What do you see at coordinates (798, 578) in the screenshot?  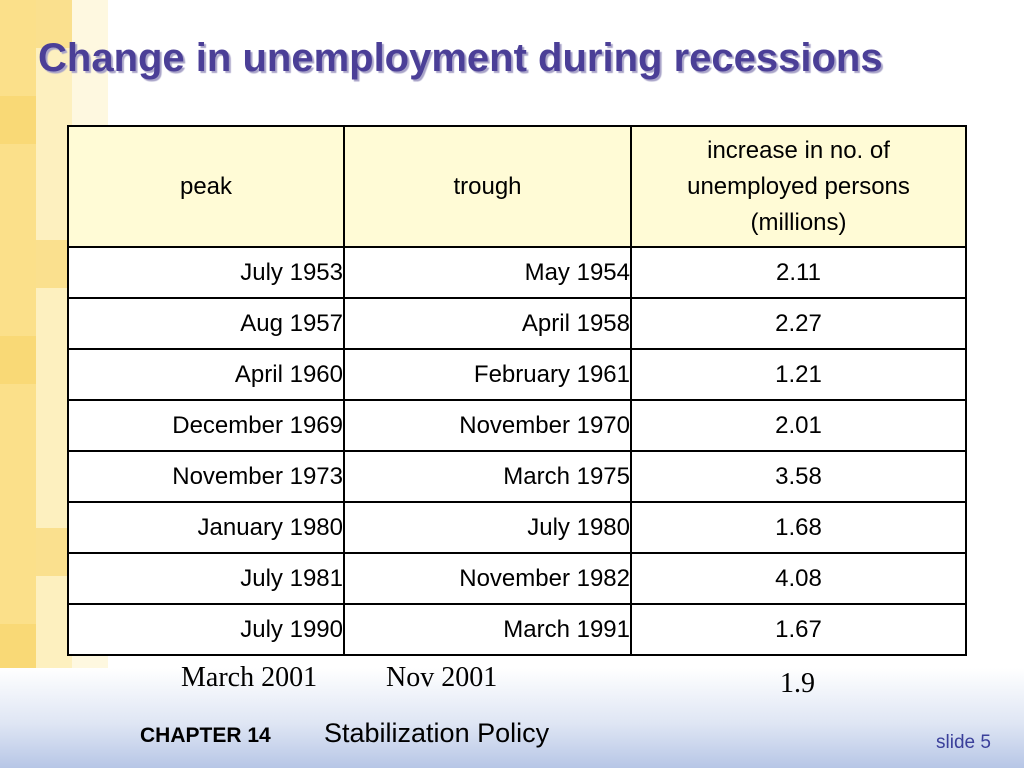 I see `cell-increase: 4.08` at bounding box center [798, 578].